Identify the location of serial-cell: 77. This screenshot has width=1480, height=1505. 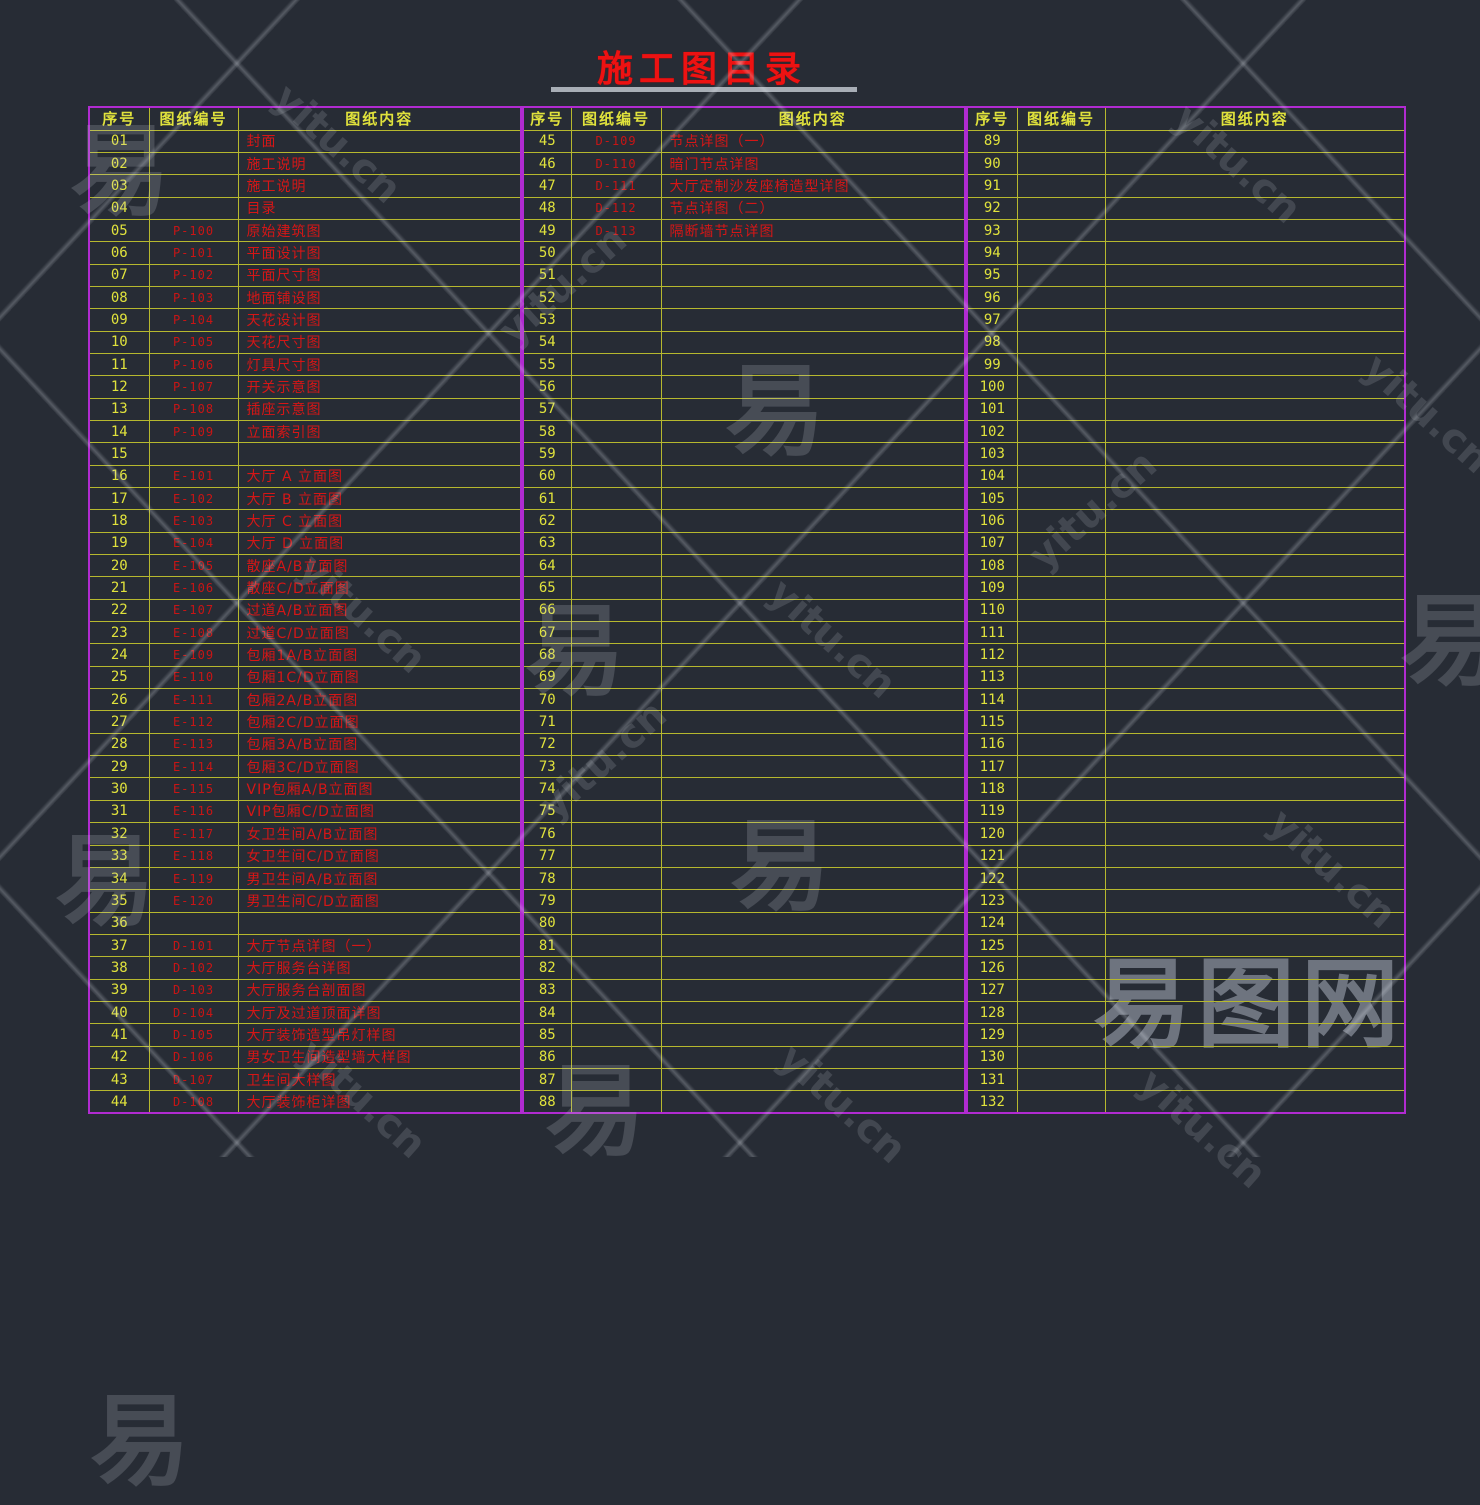
(547, 856).